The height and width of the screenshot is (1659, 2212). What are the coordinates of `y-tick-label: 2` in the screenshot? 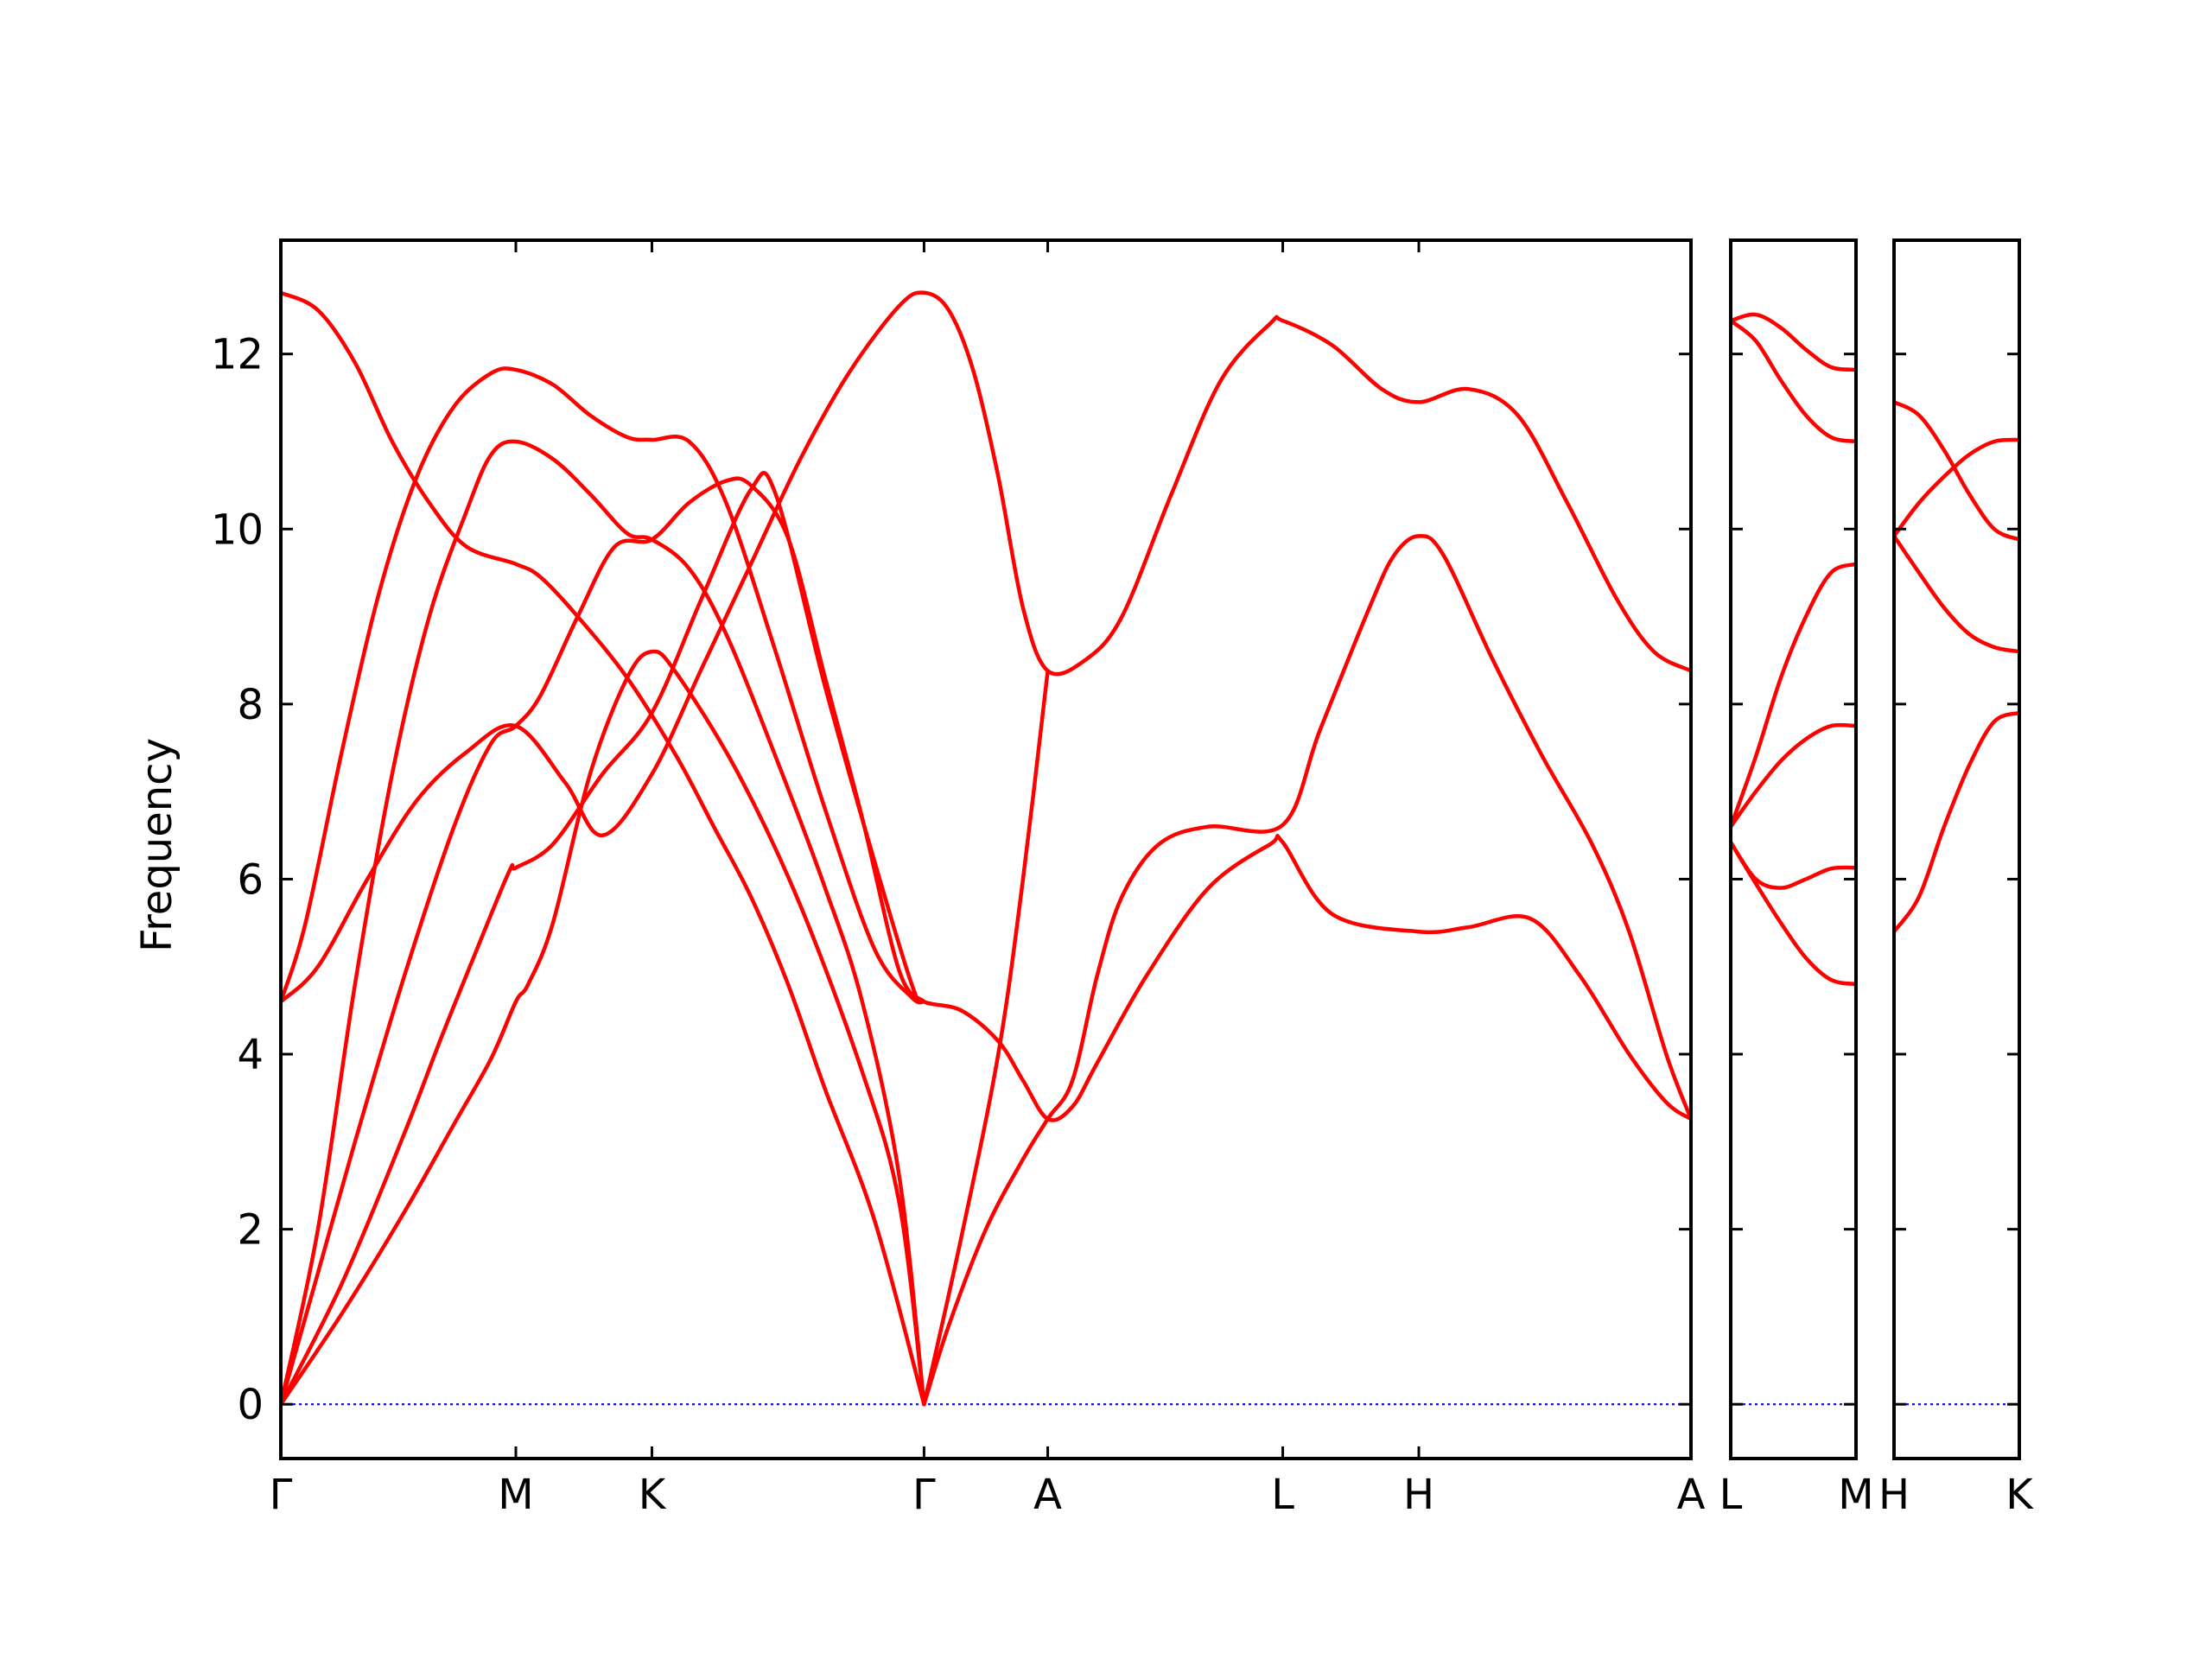 It's located at (250, 1230).